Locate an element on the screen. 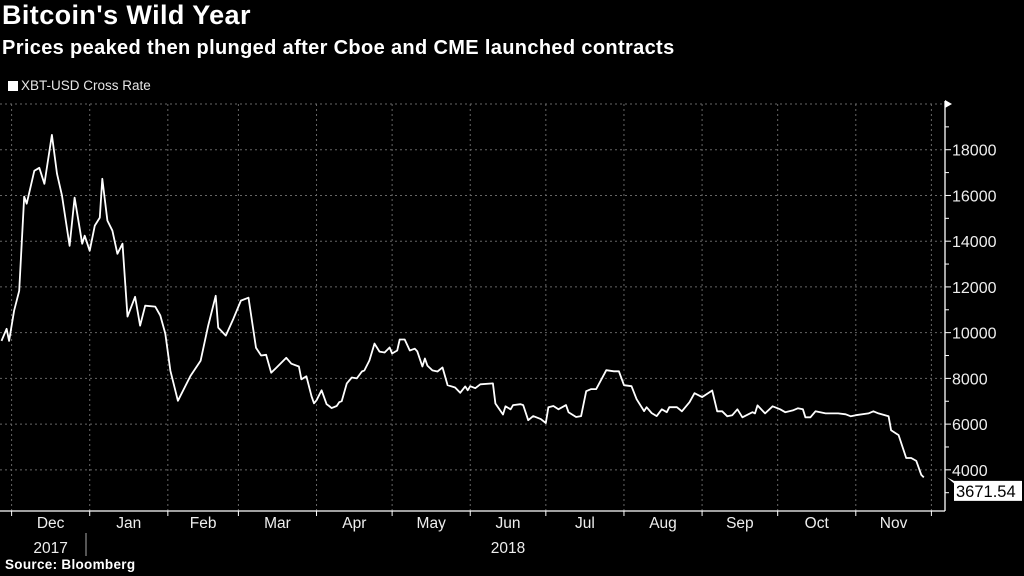 Image resolution: width=1024 pixels, height=576 pixels. x-tick-label: Aug is located at coordinates (663, 523).